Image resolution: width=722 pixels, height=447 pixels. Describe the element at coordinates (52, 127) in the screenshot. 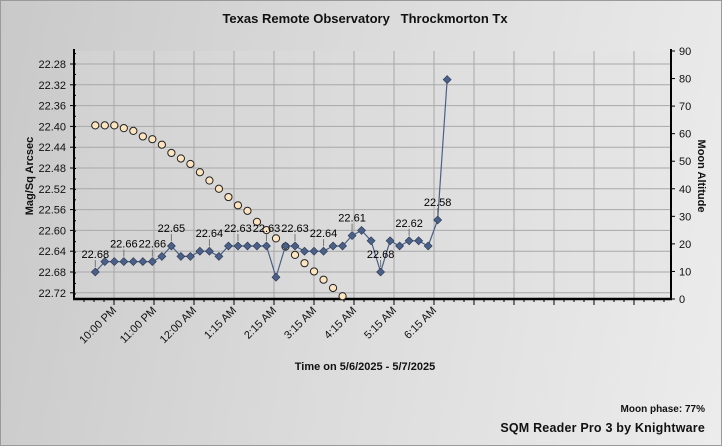

I see `y-tick-label: 22.40` at that location.